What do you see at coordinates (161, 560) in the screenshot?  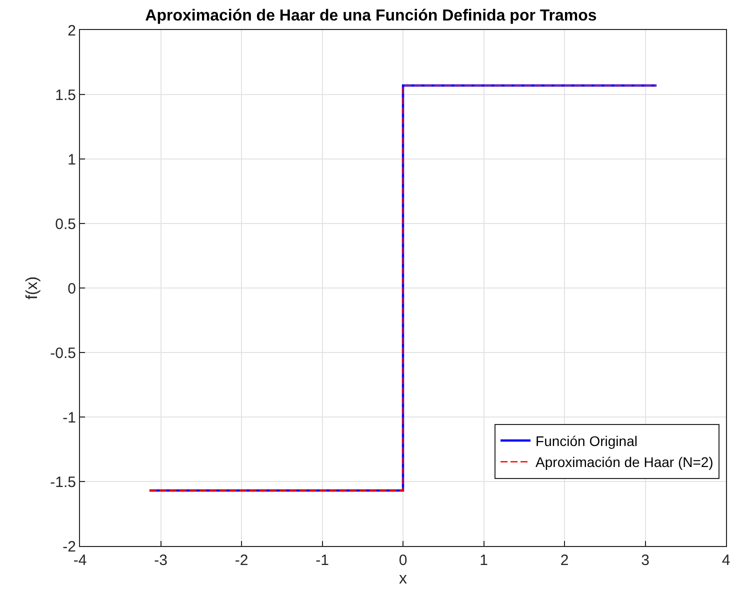 I see `x-tick-label: -3` at bounding box center [161, 560].